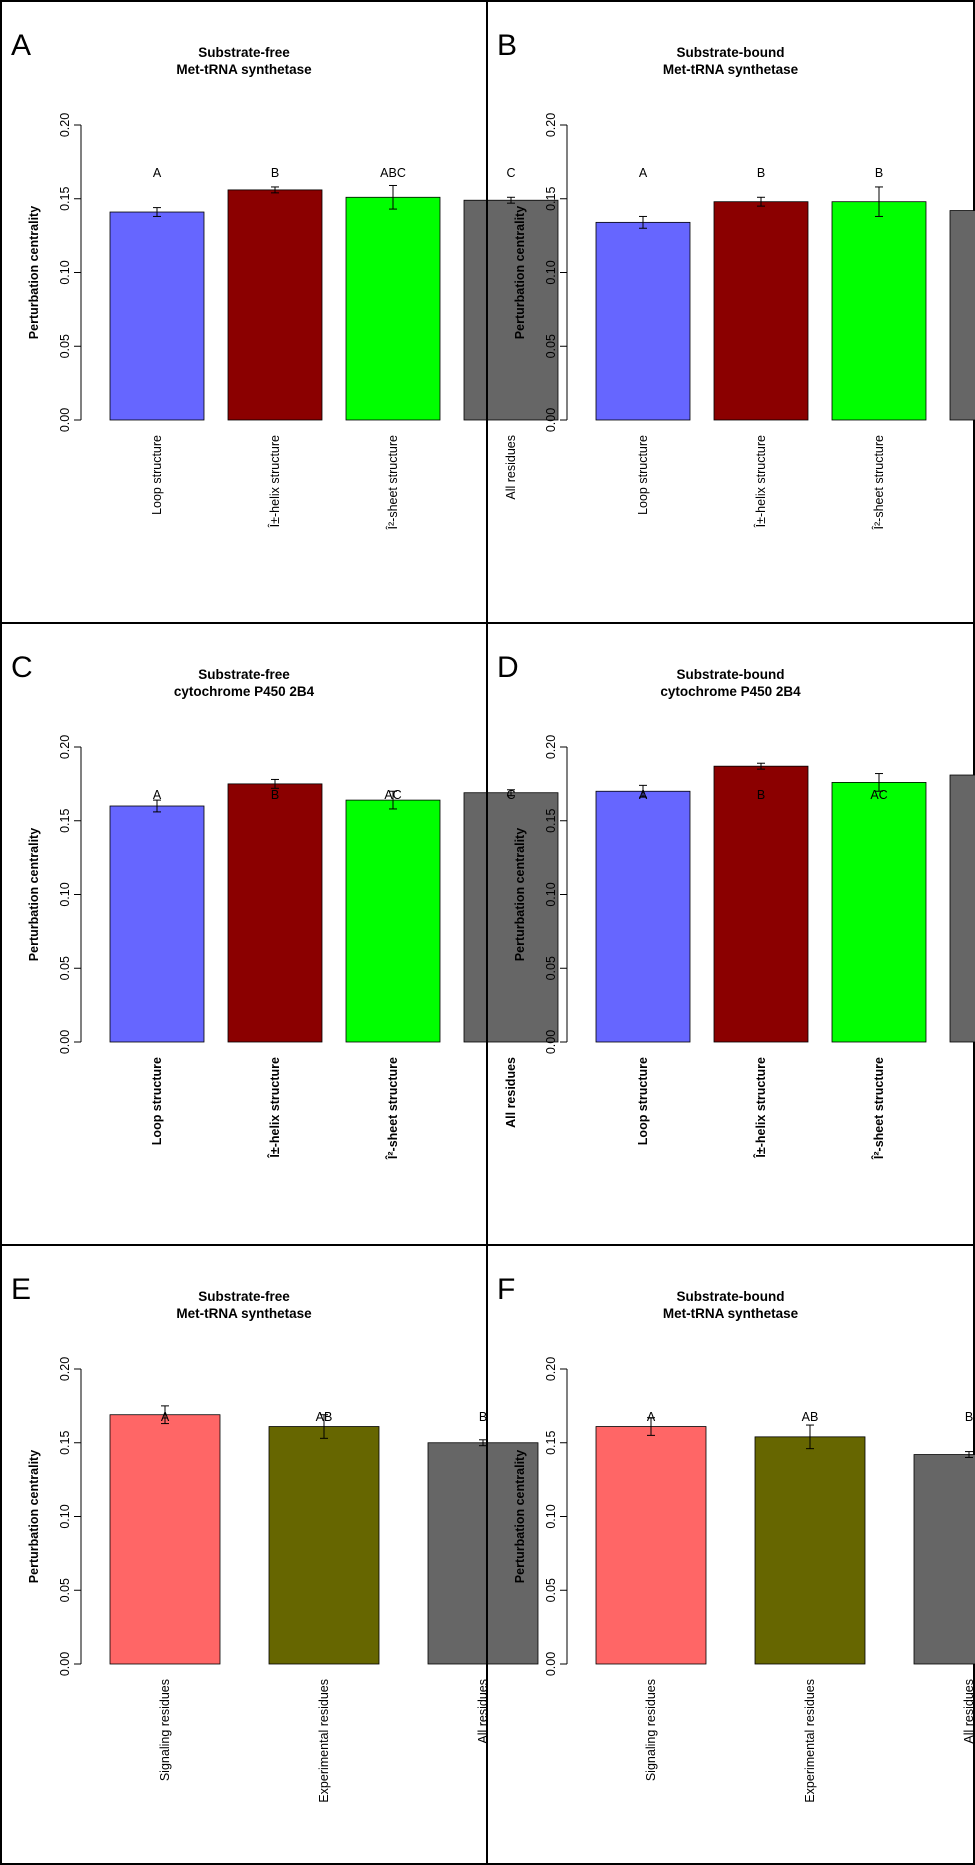  I want to click on significance-label: AC, so click(392, 795).